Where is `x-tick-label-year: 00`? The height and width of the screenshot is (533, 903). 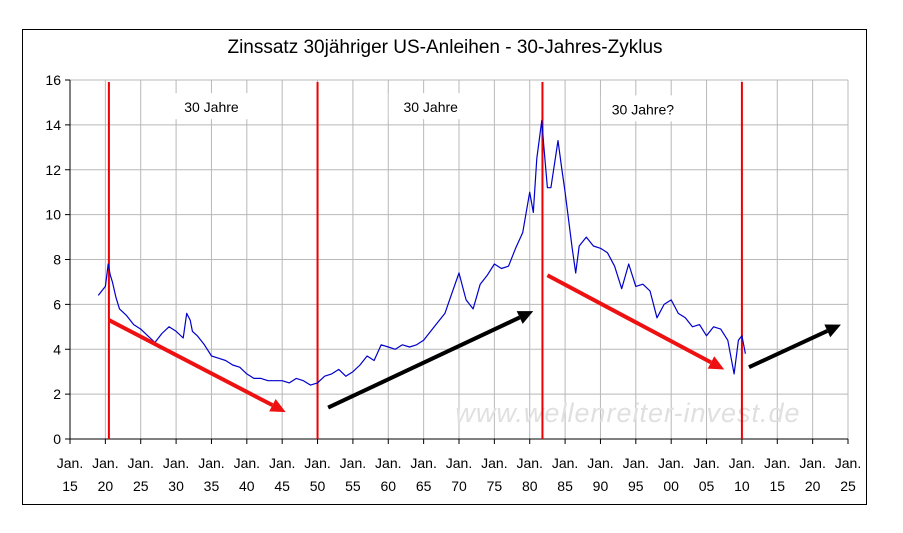 x-tick-label-year: 00 is located at coordinates (671, 486).